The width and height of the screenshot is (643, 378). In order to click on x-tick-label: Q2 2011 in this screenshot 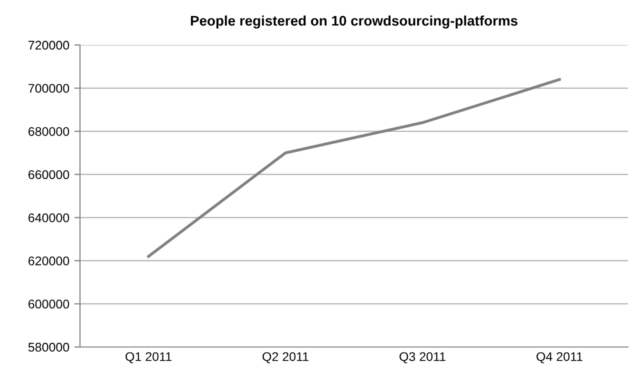, I will do `click(285, 358)`.